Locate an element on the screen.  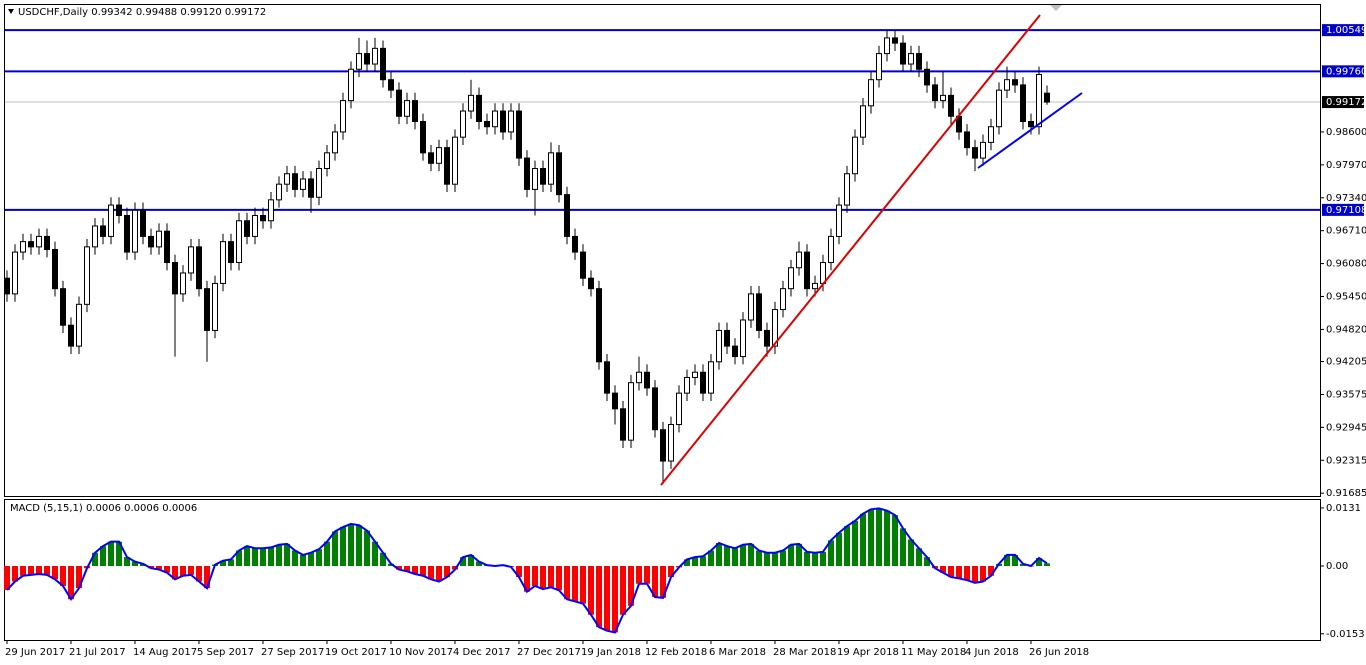
macd-line is located at coordinates (527, 570).